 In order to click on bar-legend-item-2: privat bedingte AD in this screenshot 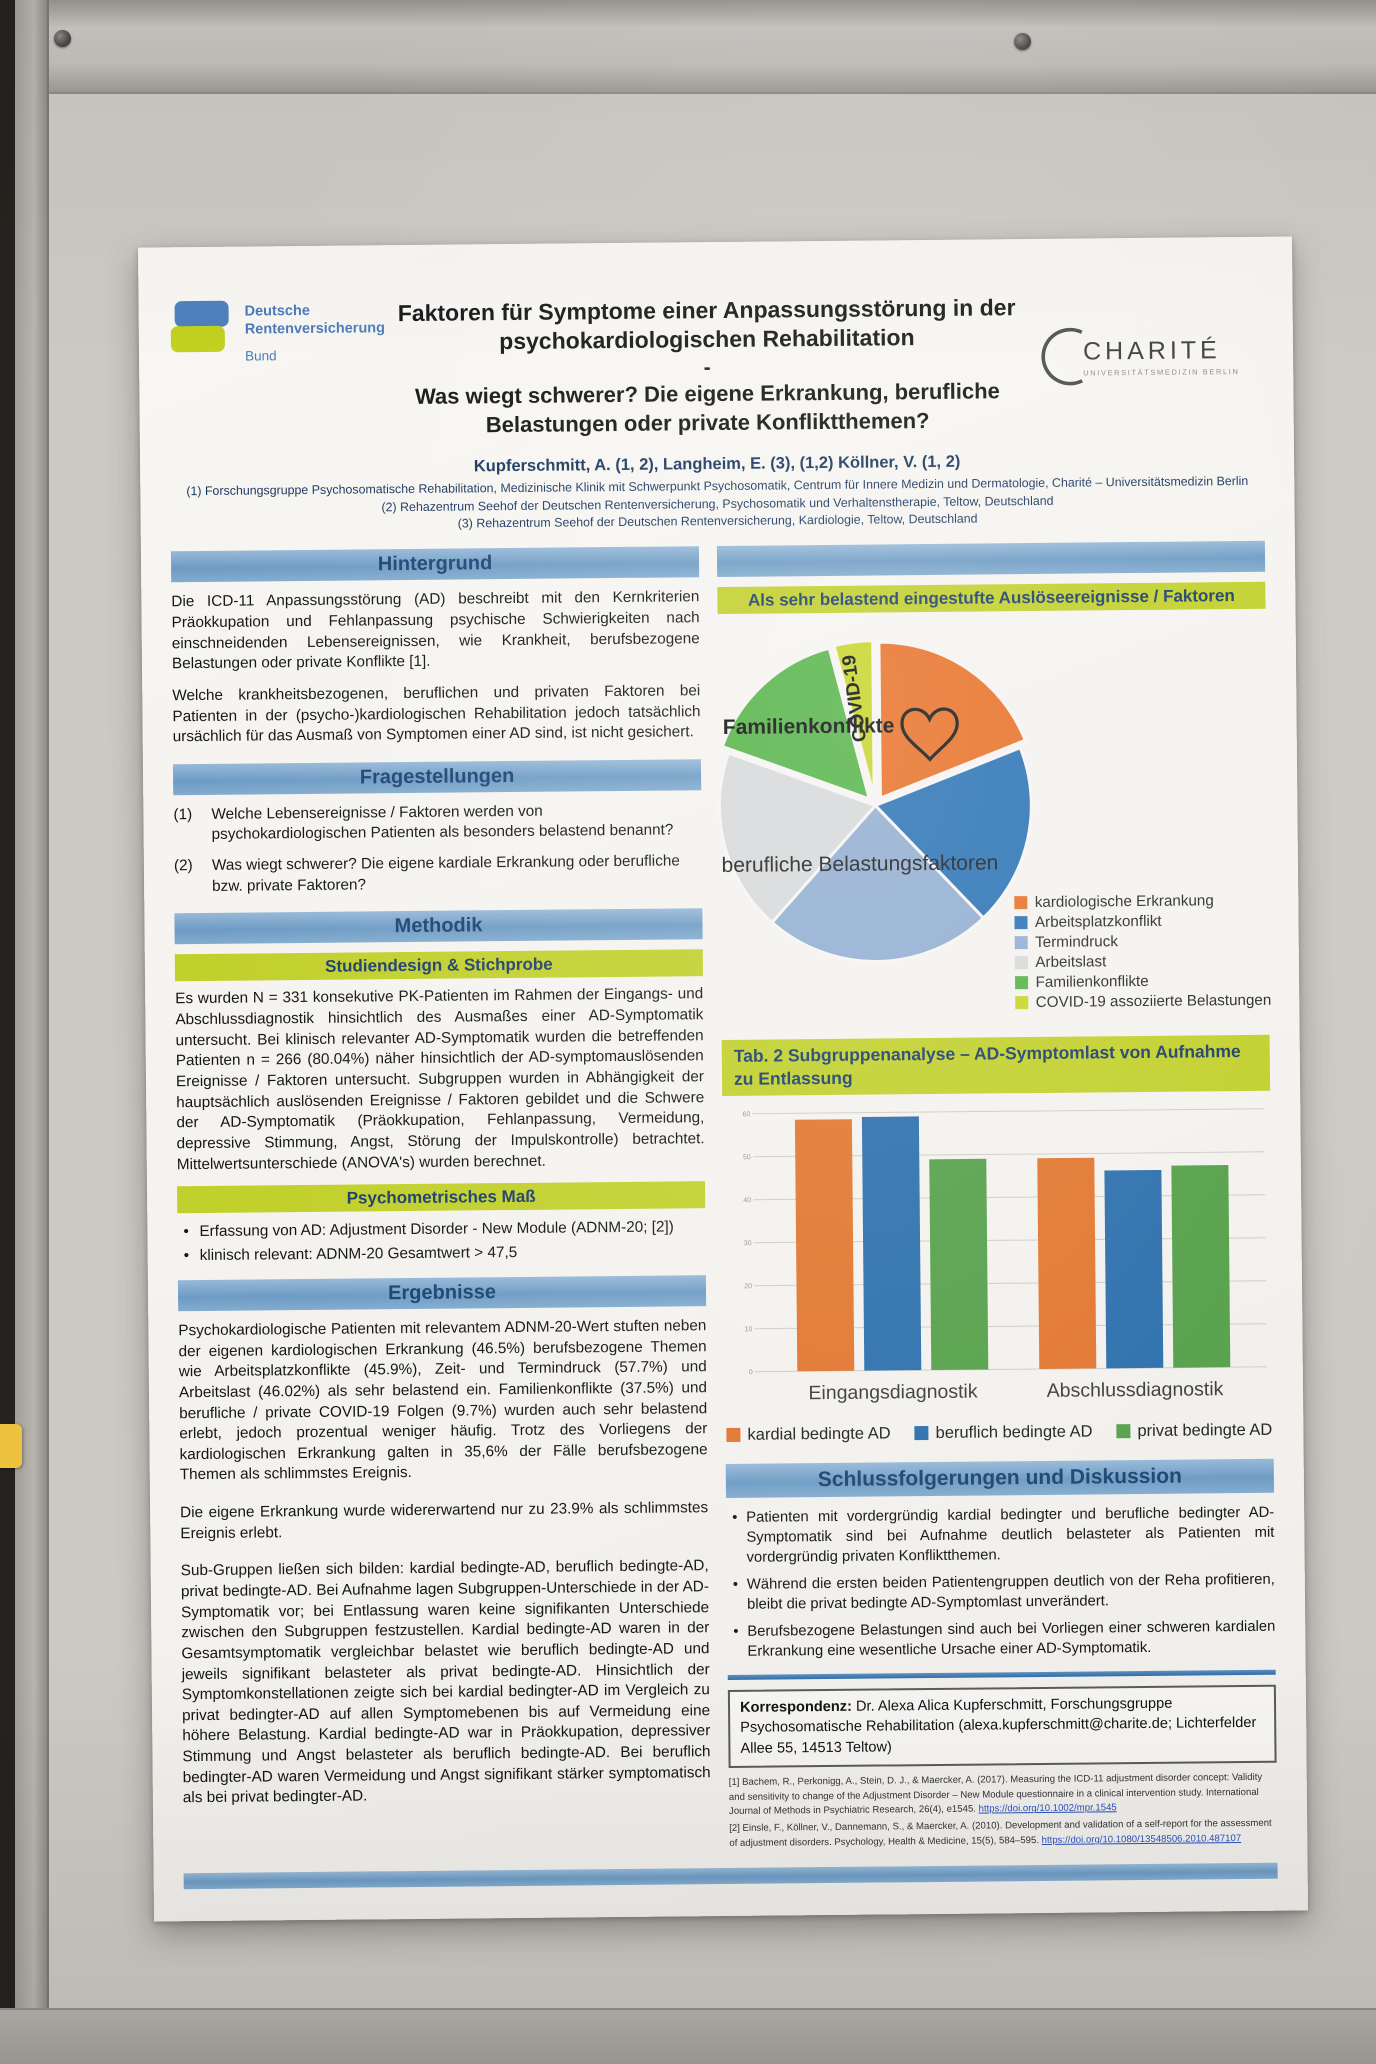, I will do `click(1194, 1431)`.